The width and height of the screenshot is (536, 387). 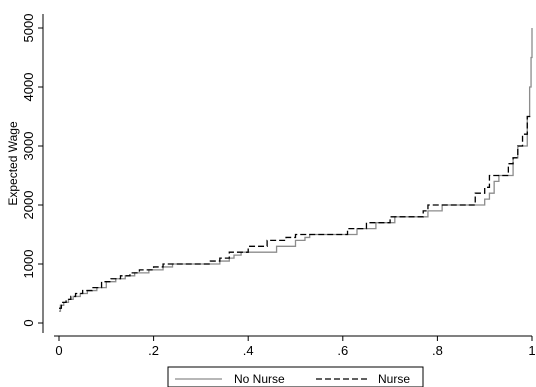 What do you see at coordinates (28, 146) in the screenshot?
I see `y-tick-label: 3000` at bounding box center [28, 146].